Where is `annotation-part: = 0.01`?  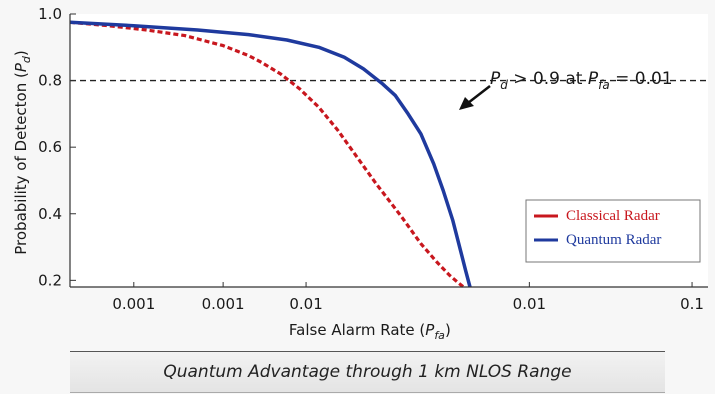
annotation-part: = 0.01 is located at coordinates (641, 79).